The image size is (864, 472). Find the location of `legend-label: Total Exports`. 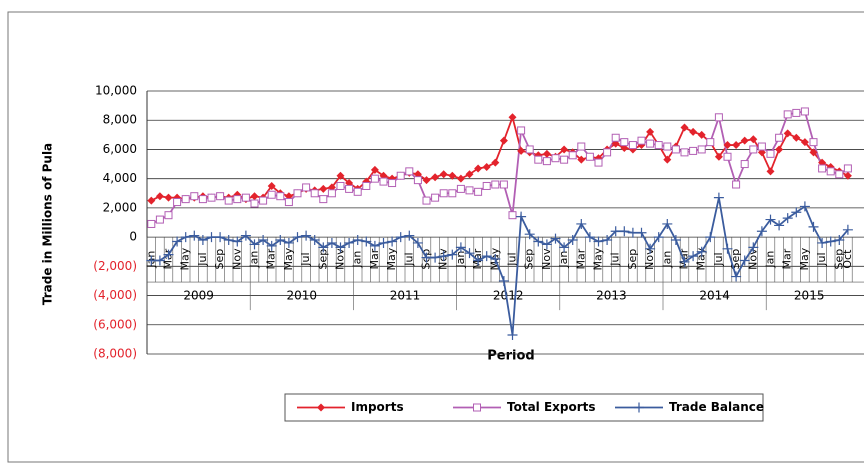

legend-label: Total Exports is located at coordinates (551, 407).